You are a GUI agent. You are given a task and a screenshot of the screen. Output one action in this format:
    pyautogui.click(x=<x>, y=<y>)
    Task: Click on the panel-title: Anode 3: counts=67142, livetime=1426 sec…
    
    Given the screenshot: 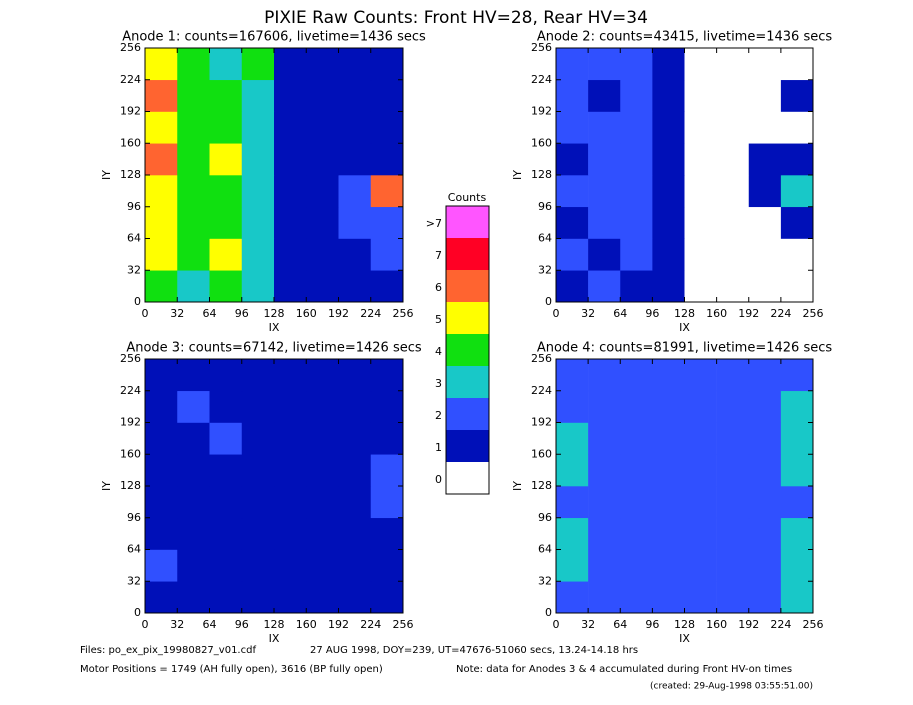 What is the action you would take?
    pyautogui.click(x=274, y=348)
    